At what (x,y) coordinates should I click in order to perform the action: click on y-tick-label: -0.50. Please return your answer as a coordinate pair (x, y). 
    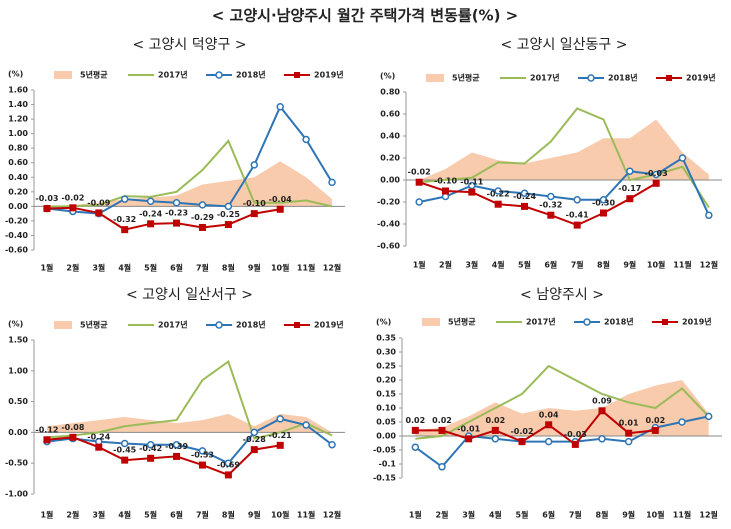
    Looking at the image, I should click on (16, 463).